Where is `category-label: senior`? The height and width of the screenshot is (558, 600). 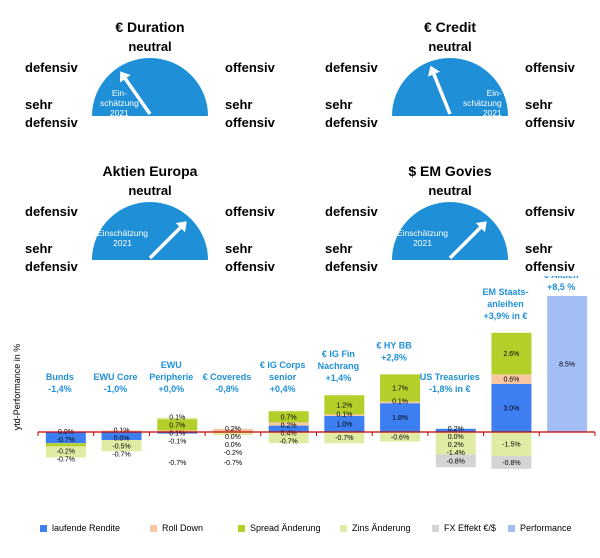 category-label: senior is located at coordinates (283, 377).